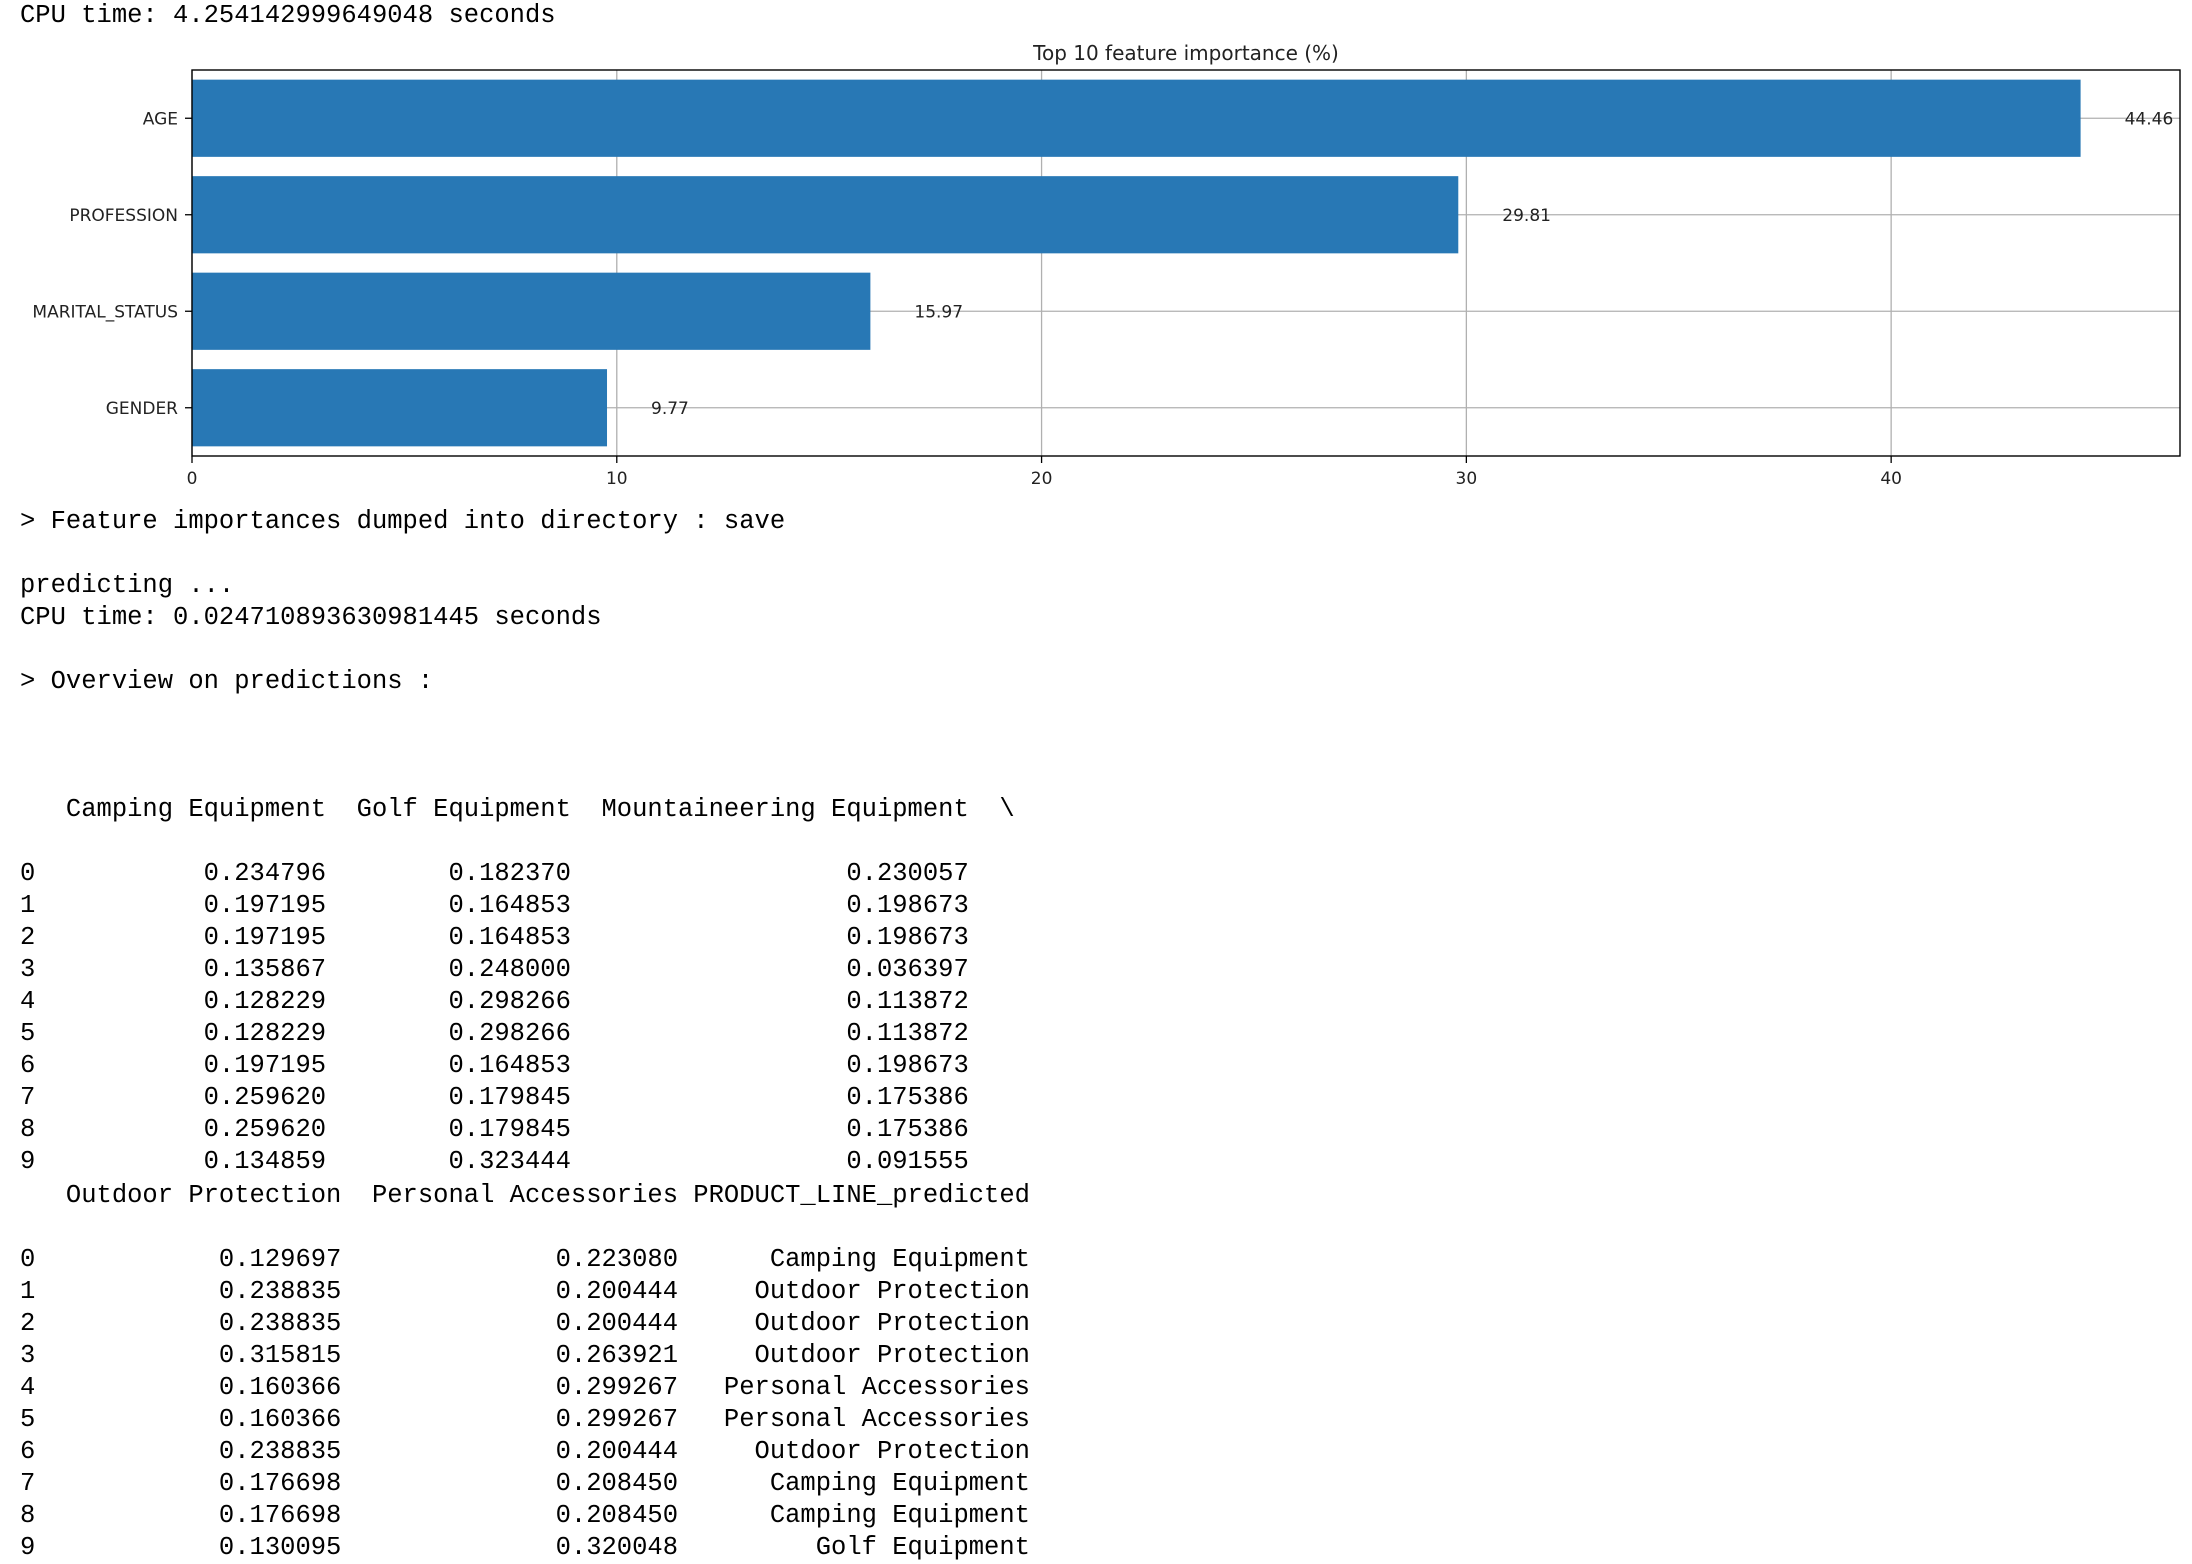 This screenshot has height=1564, width=2192. I want to click on chart-title: Top 10 feature importance (%), so click(1185, 53).